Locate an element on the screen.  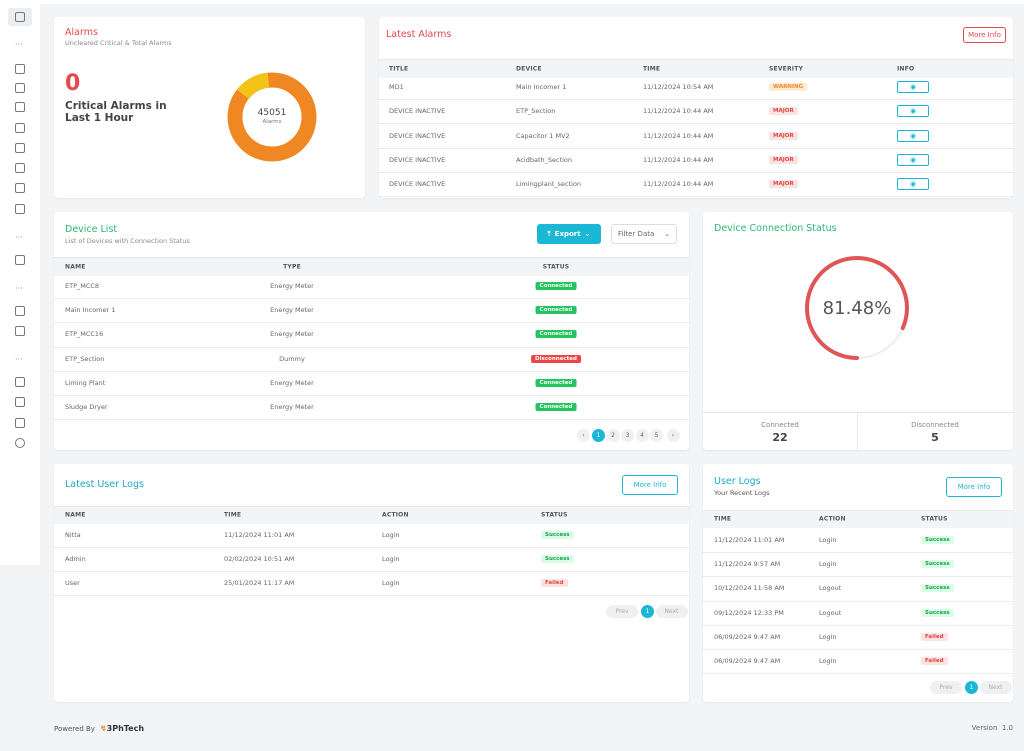
table-cell: Sludge Dryer is located at coordinates (86, 407).